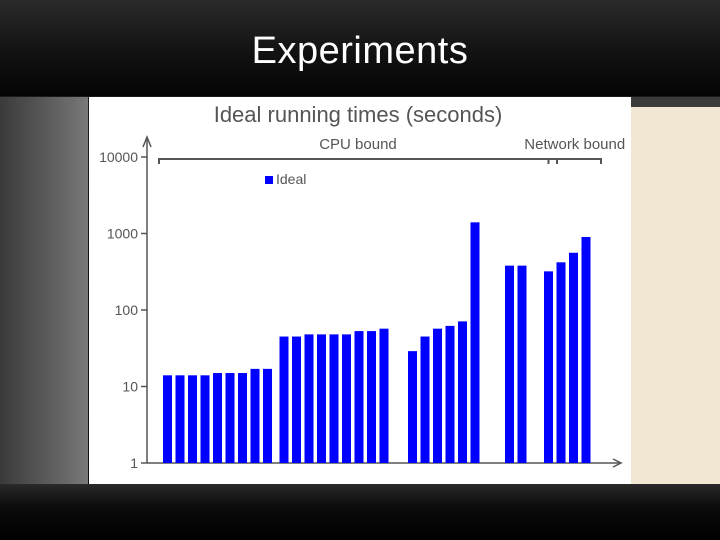  I want to click on right-decor-band, so click(675, 290).